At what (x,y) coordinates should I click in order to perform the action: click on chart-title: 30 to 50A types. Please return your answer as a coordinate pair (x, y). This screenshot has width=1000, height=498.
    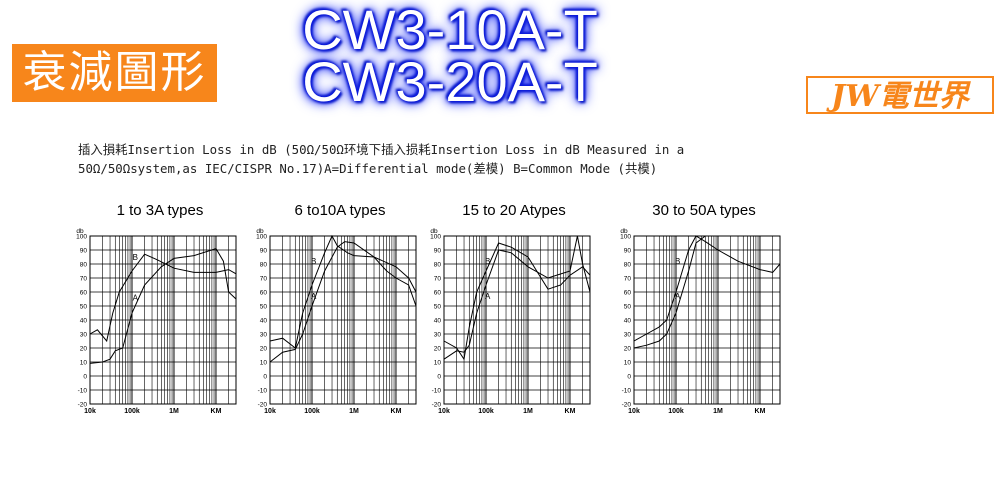
    Looking at the image, I should click on (704, 210).